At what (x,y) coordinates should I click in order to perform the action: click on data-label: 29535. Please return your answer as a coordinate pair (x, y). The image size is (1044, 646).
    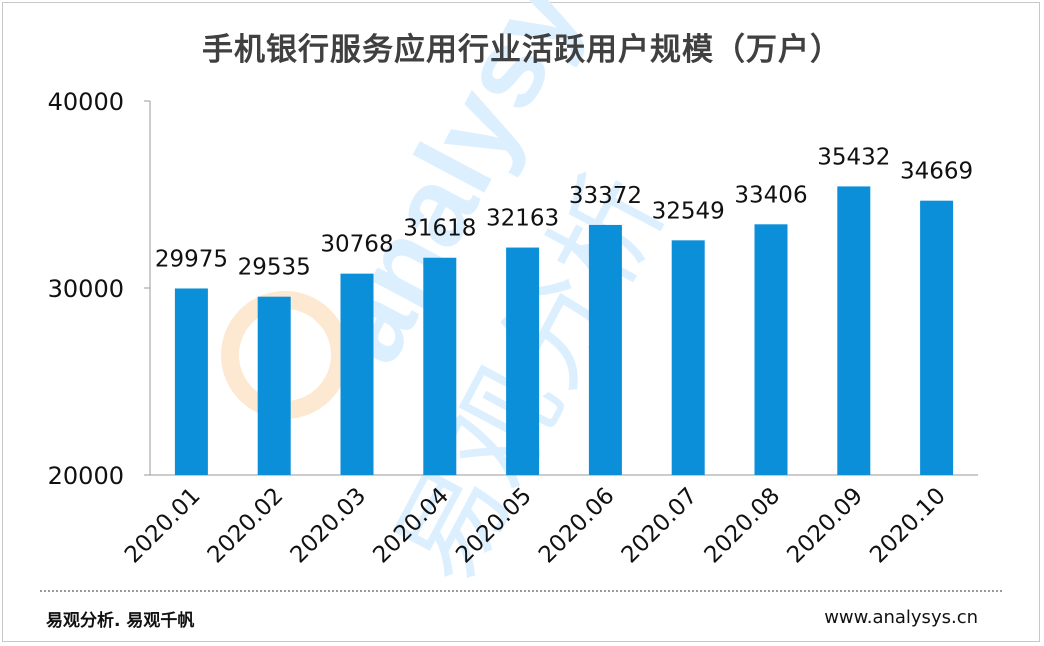
    Looking at the image, I should click on (274, 268).